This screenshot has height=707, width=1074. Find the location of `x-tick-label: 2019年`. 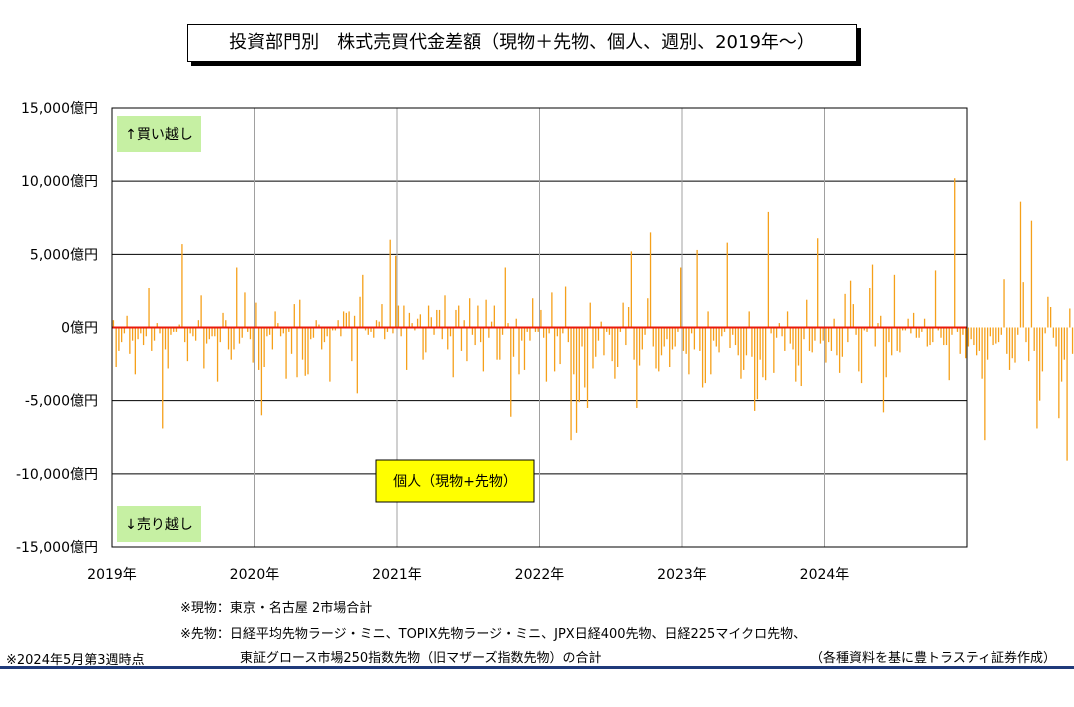

x-tick-label: 2019年 is located at coordinates (112, 575).